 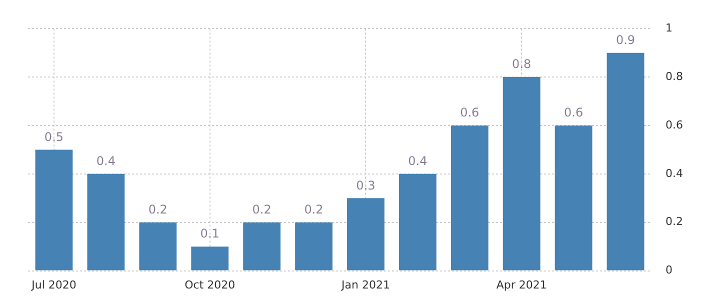 I want to click on y-tick-label: 0.6, so click(x=675, y=125).